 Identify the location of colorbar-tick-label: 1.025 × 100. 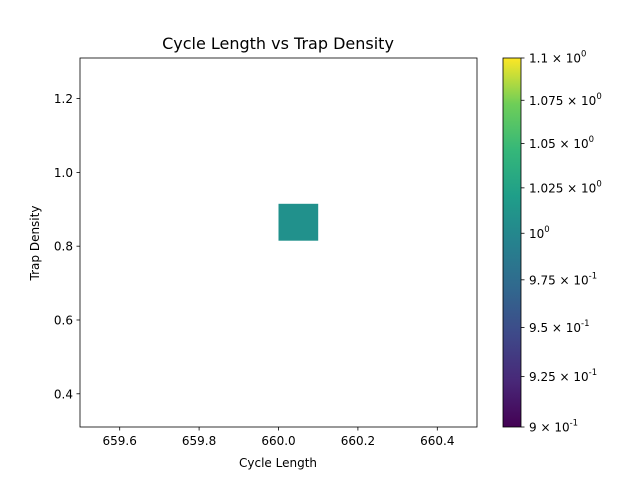
(565, 187).